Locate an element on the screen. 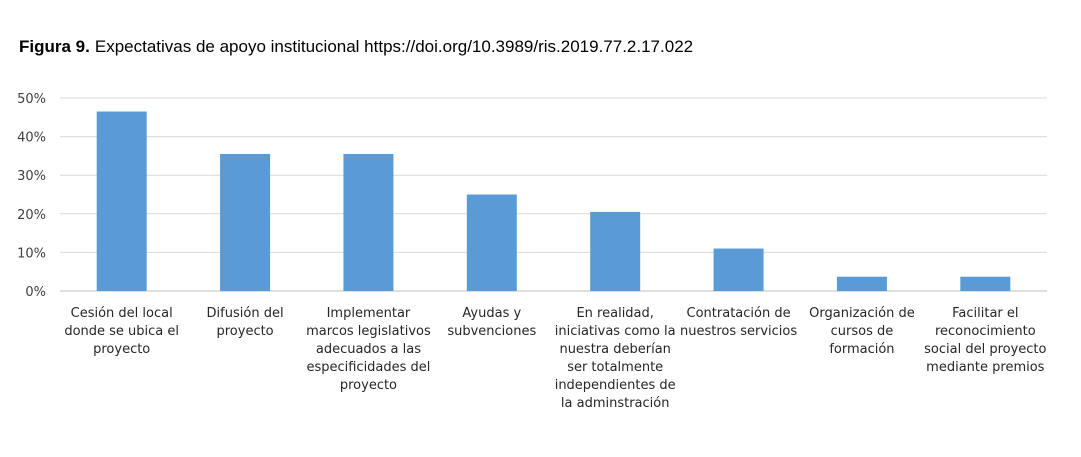 This screenshot has width=1081, height=457. category-label-line: marcos legislativos is located at coordinates (368, 331).